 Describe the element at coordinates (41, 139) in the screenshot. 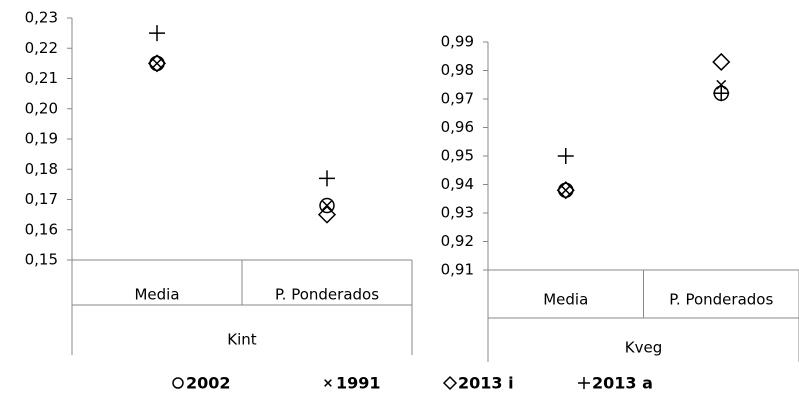

I see `y-tick-label: 0,19` at that location.